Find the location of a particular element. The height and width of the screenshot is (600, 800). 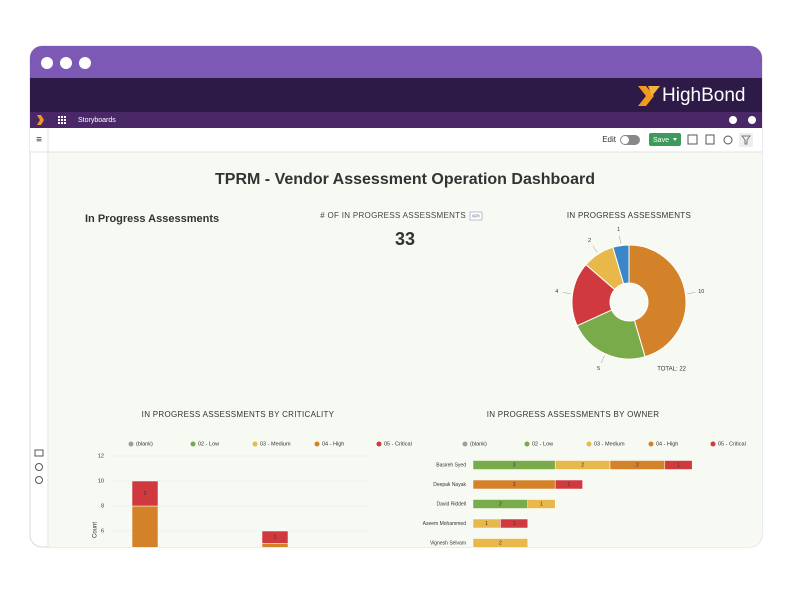

filter-icon is located at coordinates (746, 140).